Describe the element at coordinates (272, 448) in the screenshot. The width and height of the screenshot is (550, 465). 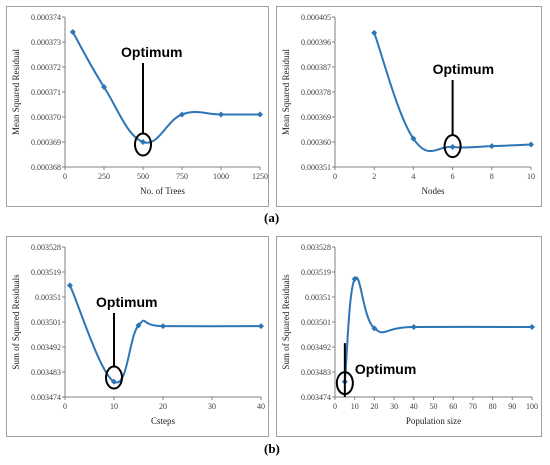
I see `caption-b: (b)` at that location.